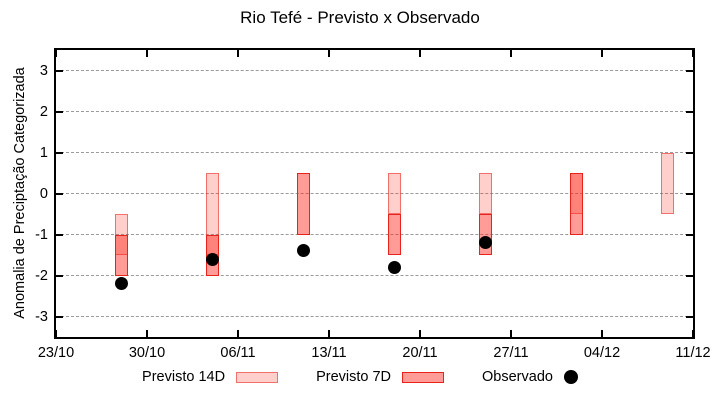 The image size is (720, 400). I want to click on legend-label-observado: Observado, so click(517, 377).